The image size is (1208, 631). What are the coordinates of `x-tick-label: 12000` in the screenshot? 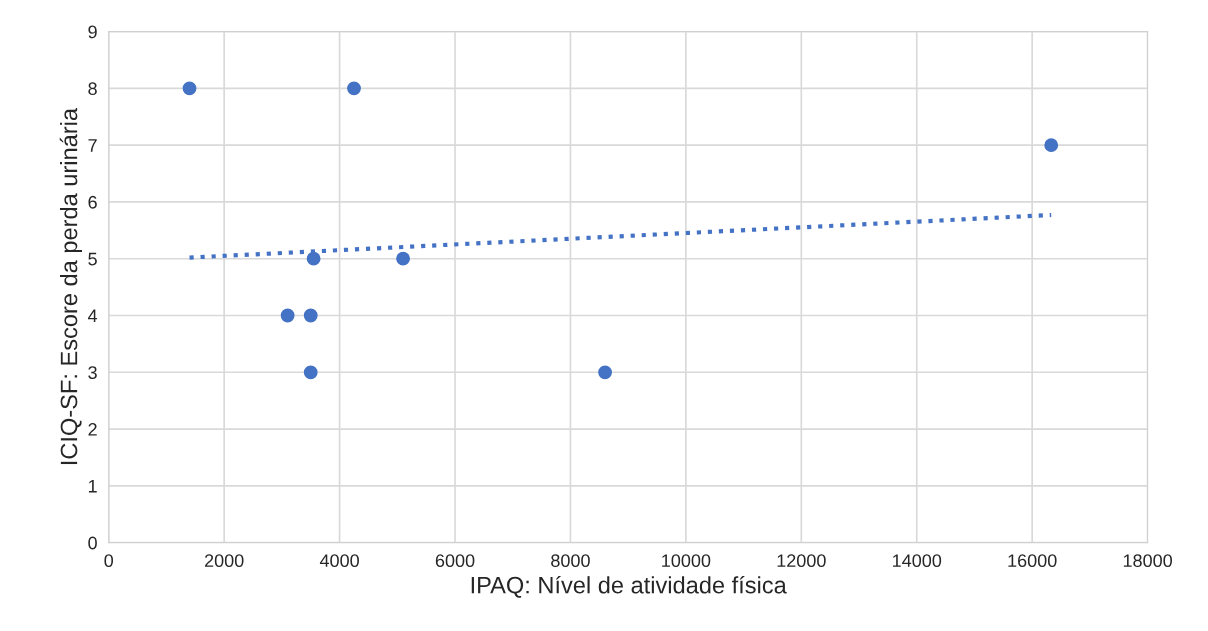 It's located at (801, 561).